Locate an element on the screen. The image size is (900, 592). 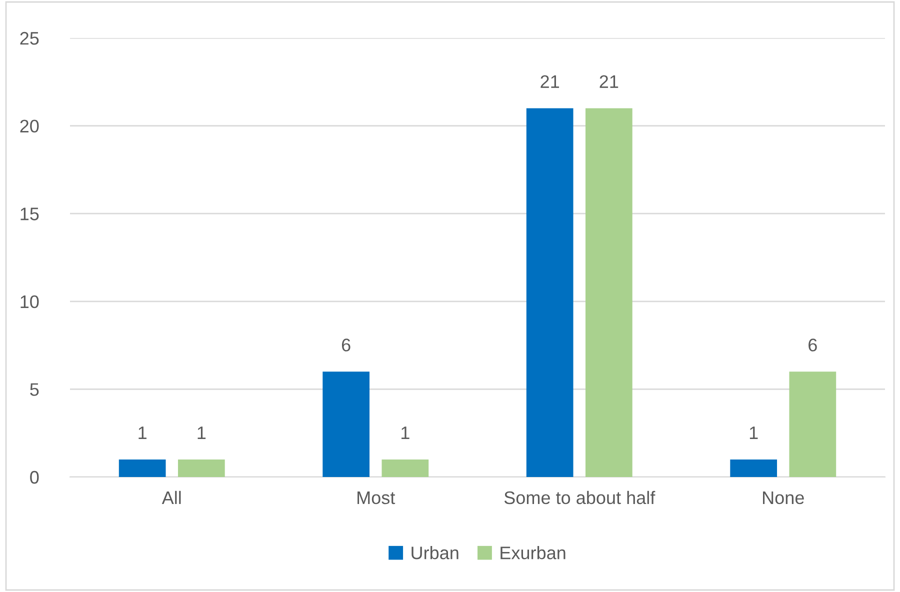
y-tick-label: 10 is located at coordinates (29, 301).